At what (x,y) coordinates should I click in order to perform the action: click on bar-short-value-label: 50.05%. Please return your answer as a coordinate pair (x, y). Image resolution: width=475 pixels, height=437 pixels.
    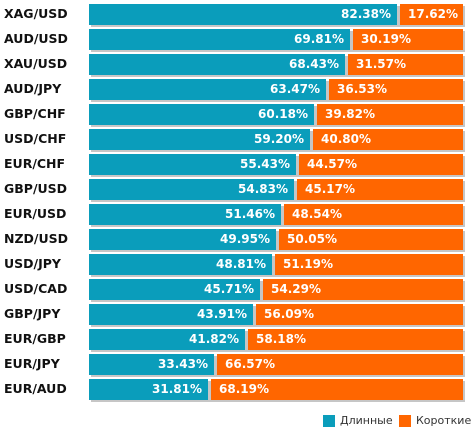
    Looking at the image, I should click on (312, 239).